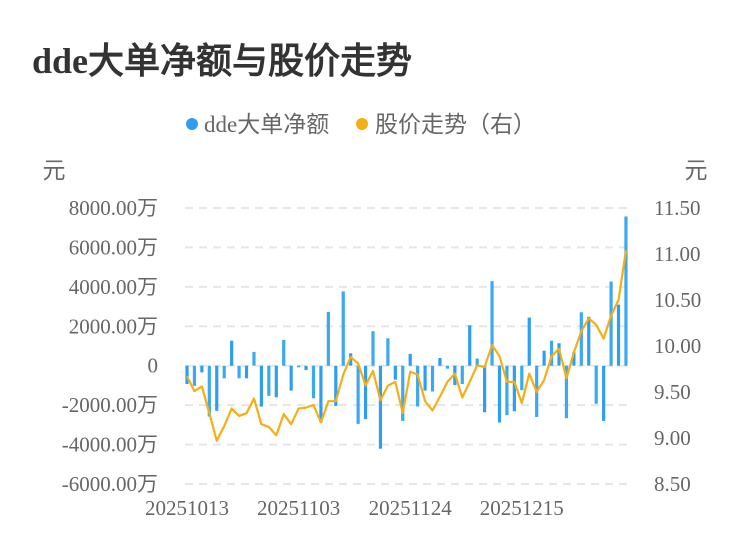 This screenshot has width=750, height=558. I want to click on left-axis-tick-label: 8000.00万, so click(113, 208).